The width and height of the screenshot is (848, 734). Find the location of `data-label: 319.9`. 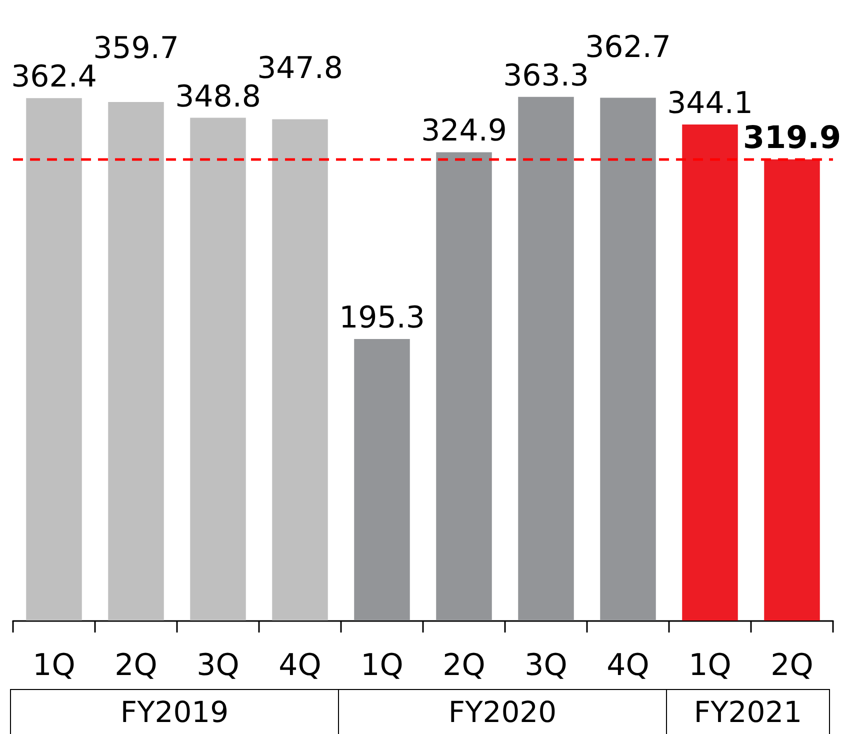

data-label: 319.9 is located at coordinates (792, 138).